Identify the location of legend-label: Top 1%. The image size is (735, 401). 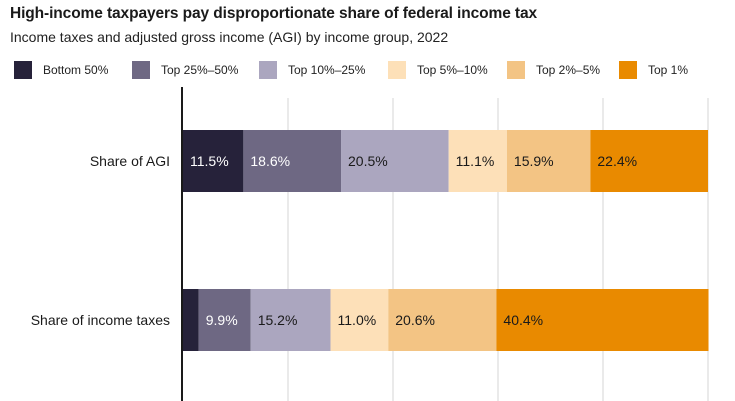
(668, 70).